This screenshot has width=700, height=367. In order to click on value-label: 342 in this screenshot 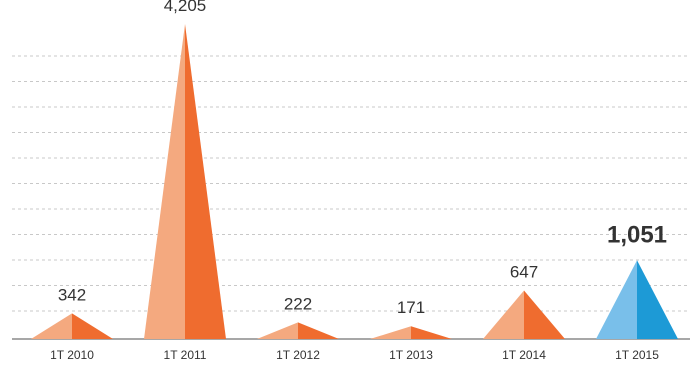, I will do `click(72, 294)`.